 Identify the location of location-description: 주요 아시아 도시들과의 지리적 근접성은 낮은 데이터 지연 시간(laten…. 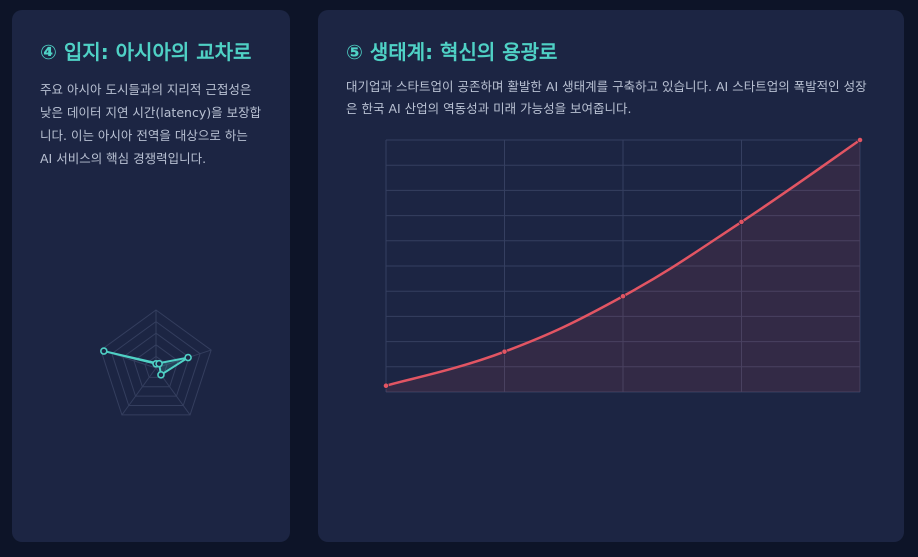
(151, 124).